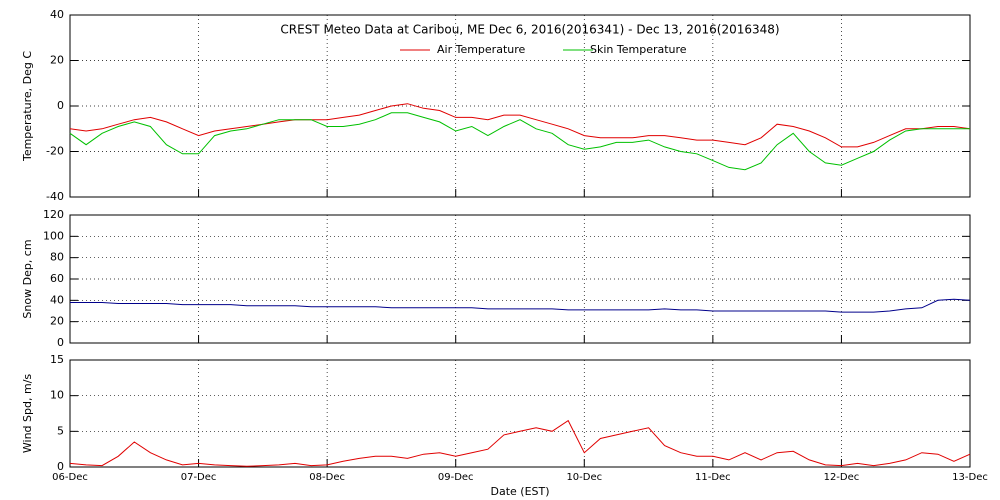 The width and height of the screenshot is (1000, 500). What do you see at coordinates (327, 477) in the screenshot?
I see `x-tick-label: 08-Dec` at bounding box center [327, 477].